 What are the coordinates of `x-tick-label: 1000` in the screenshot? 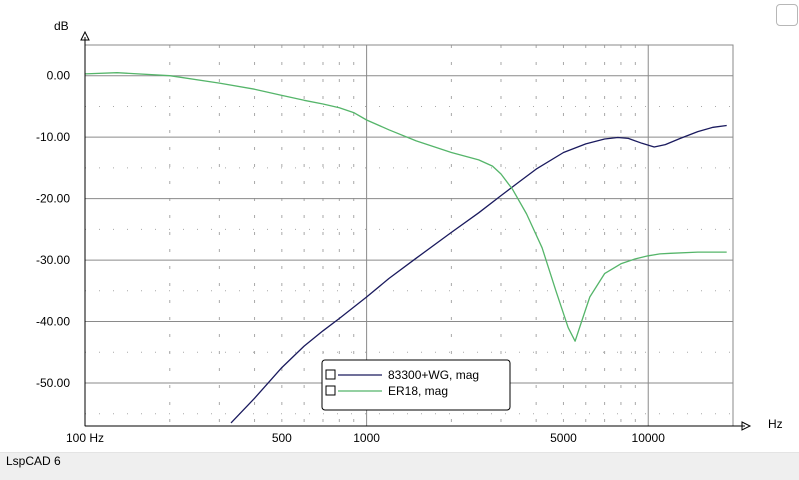 It's located at (366, 438).